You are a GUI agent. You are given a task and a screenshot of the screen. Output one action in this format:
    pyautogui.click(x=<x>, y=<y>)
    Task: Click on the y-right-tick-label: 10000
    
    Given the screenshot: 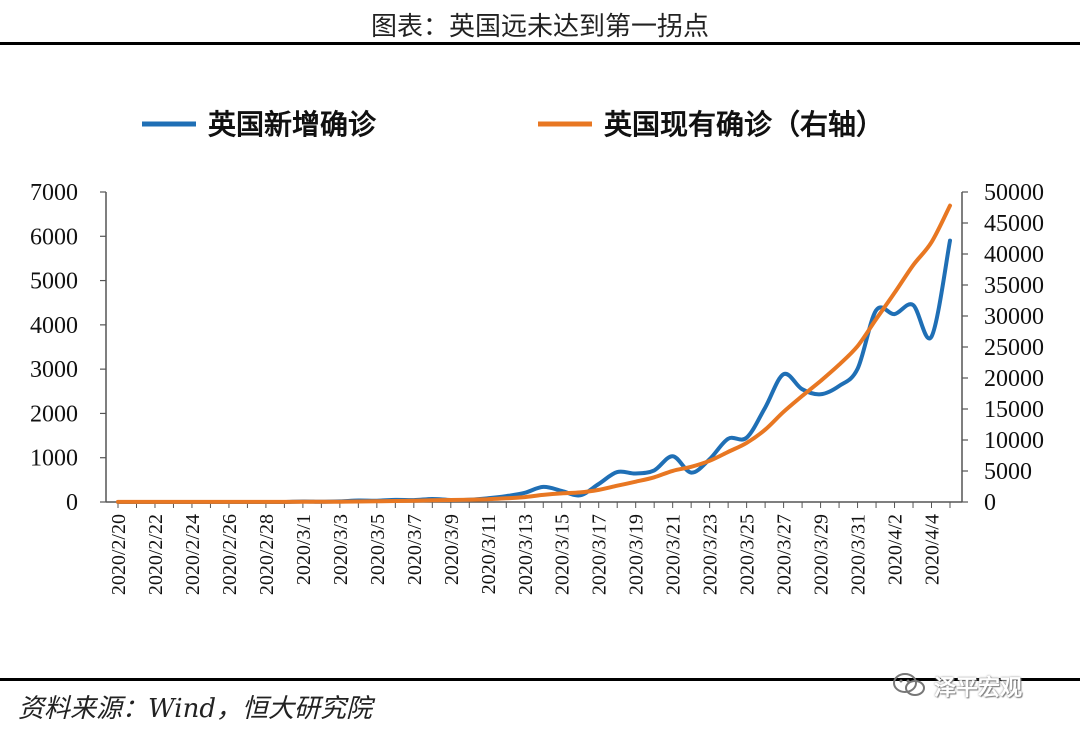 What is the action you would take?
    pyautogui.click(x=1014, y=441)
    